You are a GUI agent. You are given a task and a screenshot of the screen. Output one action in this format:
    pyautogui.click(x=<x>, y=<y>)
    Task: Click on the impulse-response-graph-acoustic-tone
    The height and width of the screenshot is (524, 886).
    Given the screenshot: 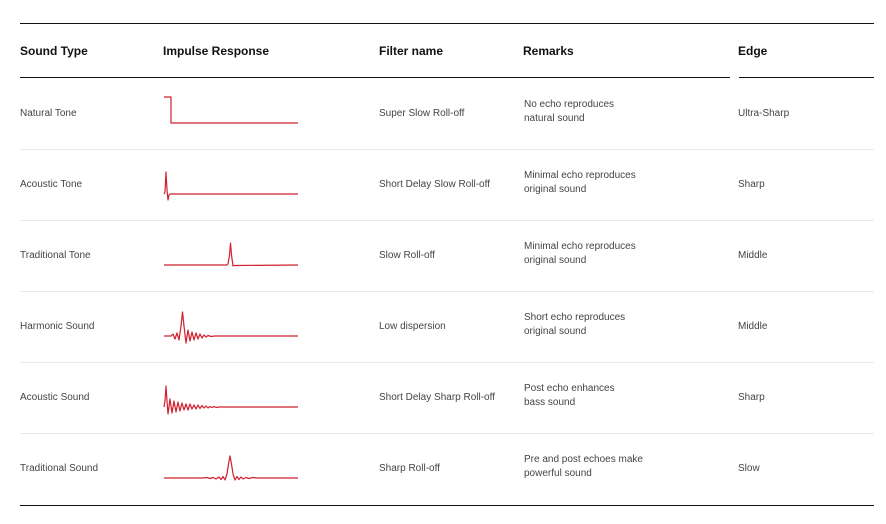 What is the action you would take?
    pyautogui.click(x=230, y=186)
    